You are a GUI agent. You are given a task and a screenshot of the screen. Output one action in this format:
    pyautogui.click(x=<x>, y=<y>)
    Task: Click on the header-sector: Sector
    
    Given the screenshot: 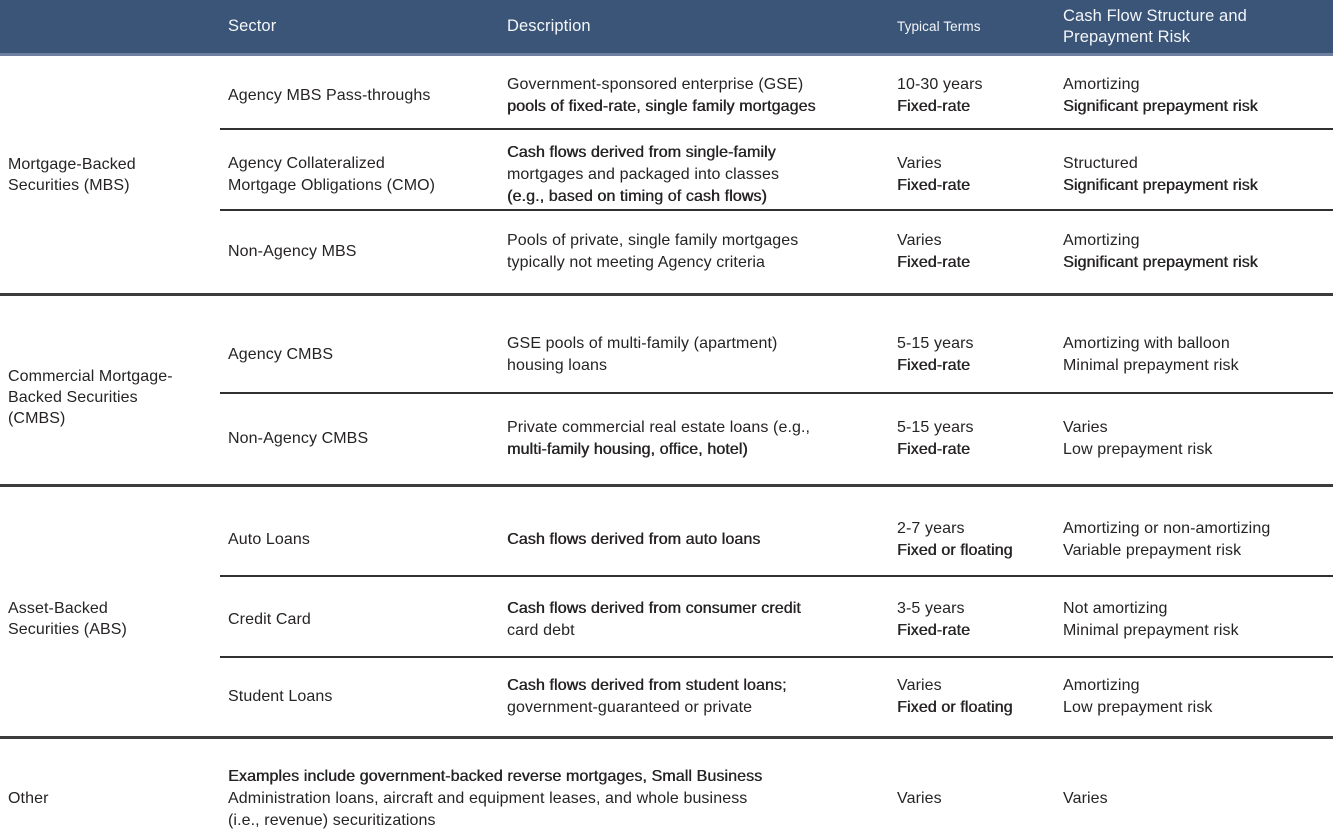 What is the action you would take?
    pyautogui.click(x=252, y=26)
    